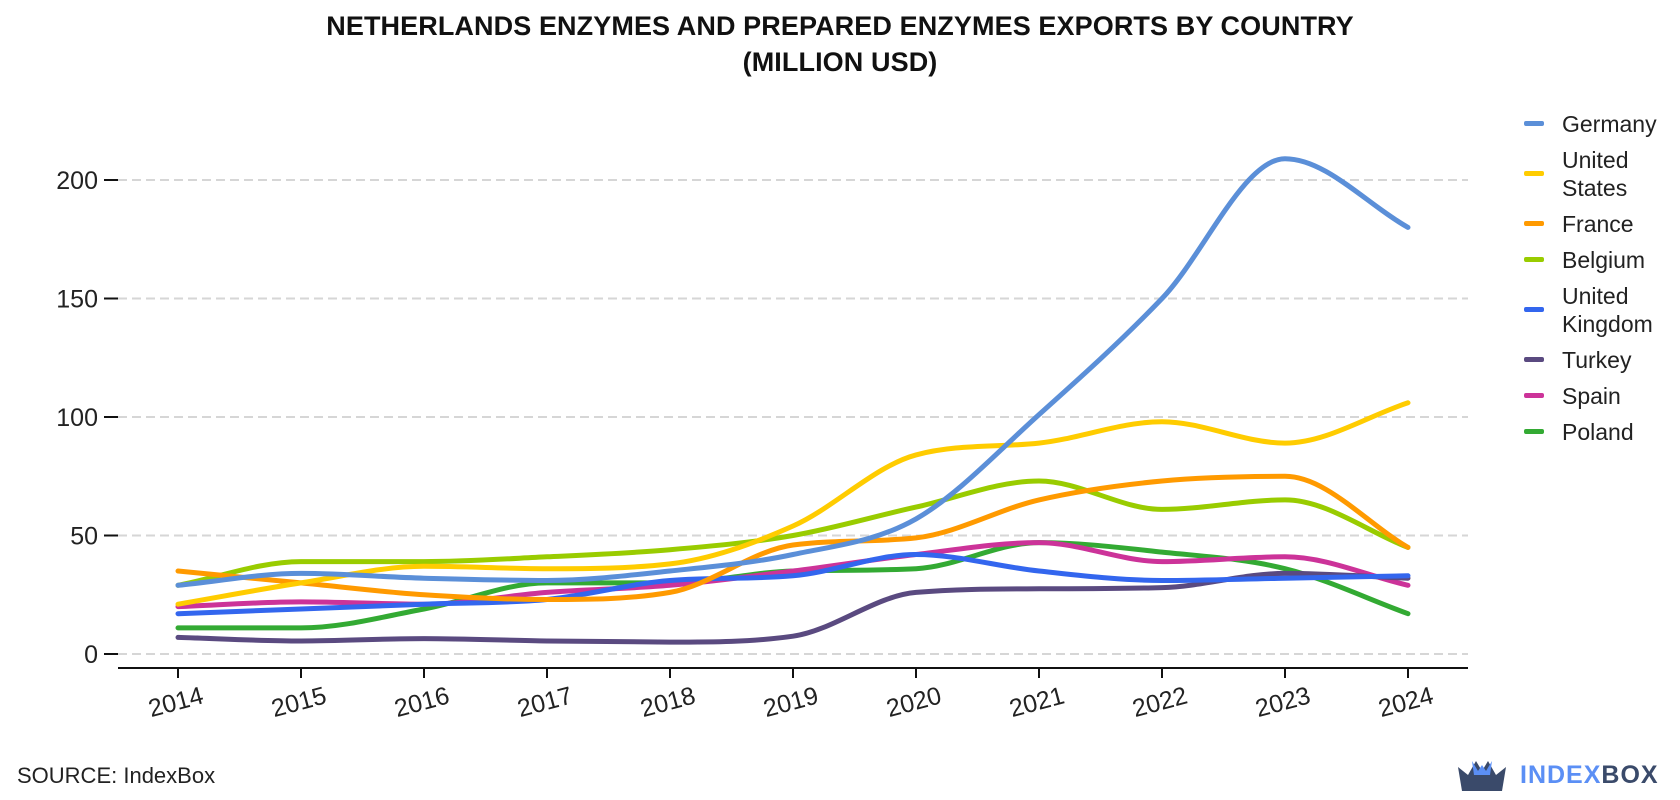 The width and height of the screenshot is (1680, 800). I want to click on legend-label: Poland, so click(1598, 432).